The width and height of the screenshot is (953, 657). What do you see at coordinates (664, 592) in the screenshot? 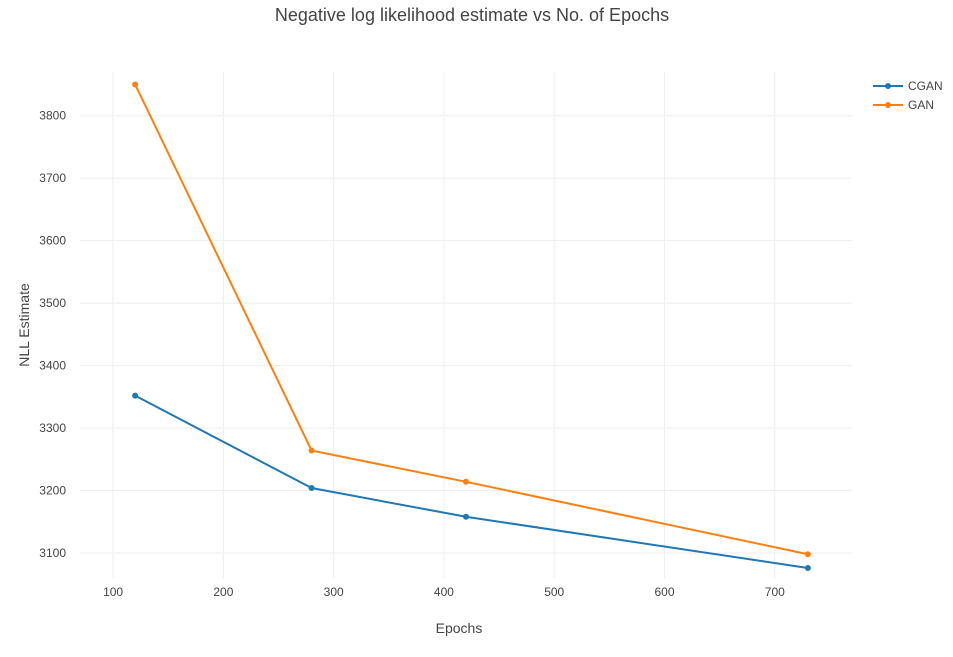
I see `x-tick-label: 600` at bounding box center [664, 592].